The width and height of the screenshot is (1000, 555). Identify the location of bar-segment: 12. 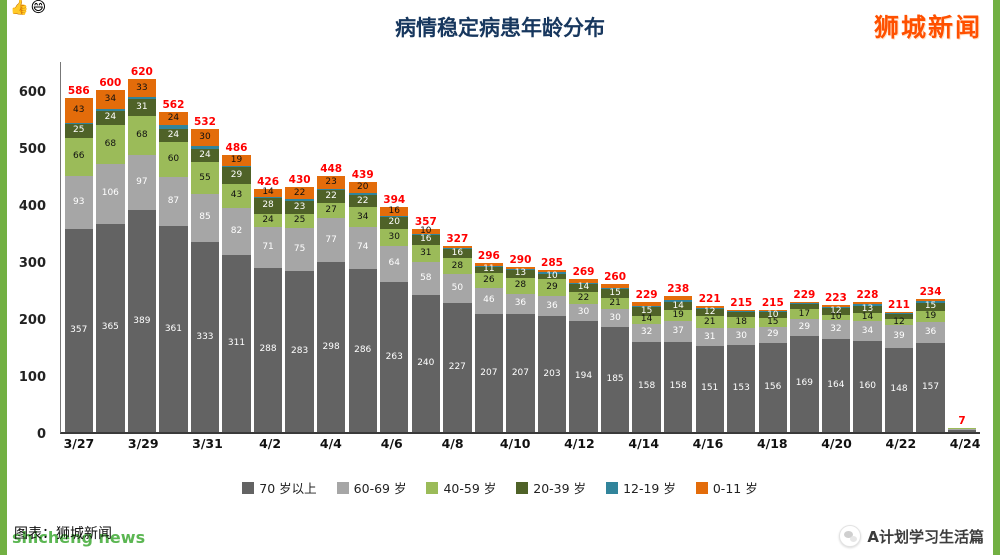
(709, 312).